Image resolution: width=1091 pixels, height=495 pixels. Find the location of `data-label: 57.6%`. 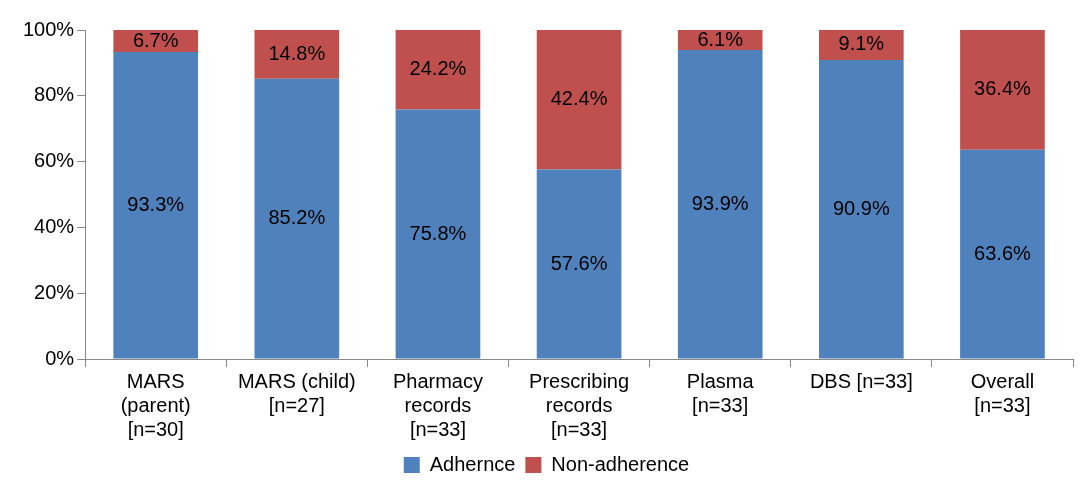

data-label: 57.6% is located at coordinates (579, 262).